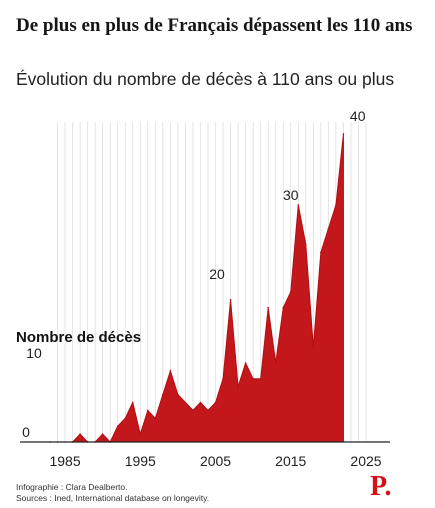 The width and height of the screenshot is (435, 508). What do you see at coordinates (78, 337) in the screenshot?
I see `y-axis-label: Nombre de décès` at bounding box center [78, 337].